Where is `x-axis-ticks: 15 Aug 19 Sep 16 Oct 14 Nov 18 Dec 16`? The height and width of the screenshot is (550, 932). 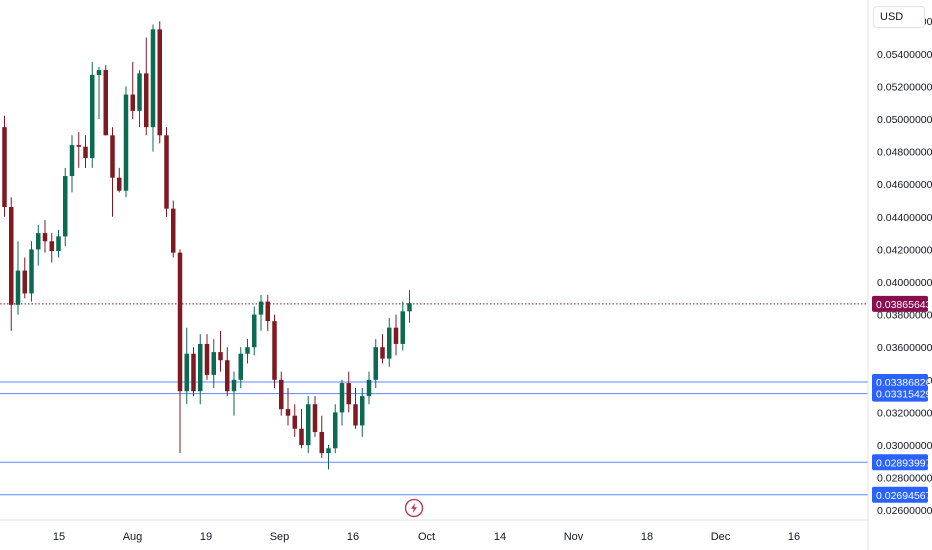
x-axis-ticks: 15 Aug 19 Sep 16 Oct 14 Nov 18 Dec 16 is located at coordinates (426, 537).